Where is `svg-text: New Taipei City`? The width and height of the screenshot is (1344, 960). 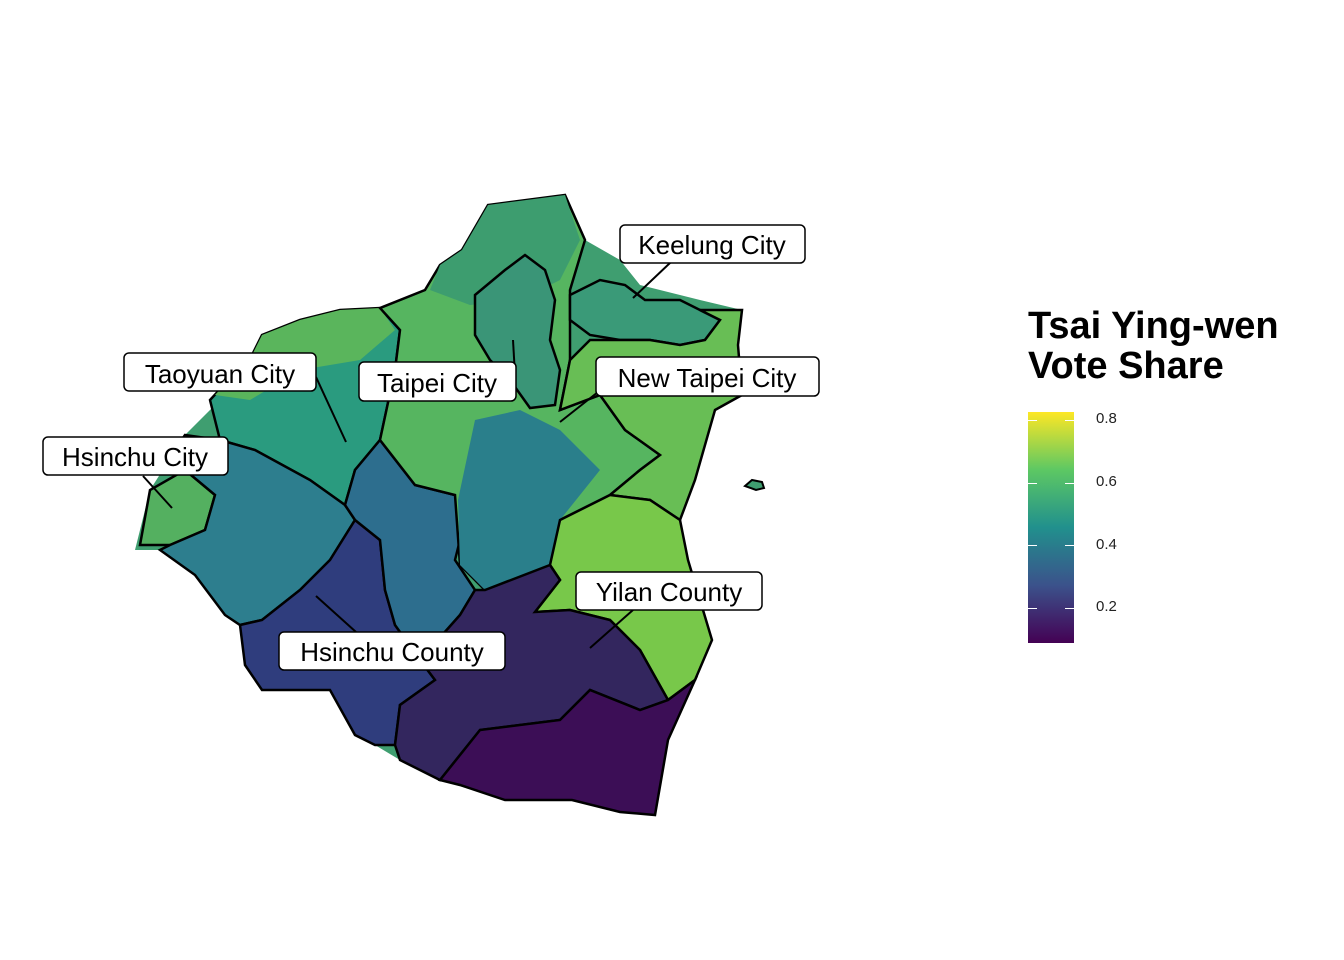
svg-text: New Taipei City is located at coordinates (707, 378).